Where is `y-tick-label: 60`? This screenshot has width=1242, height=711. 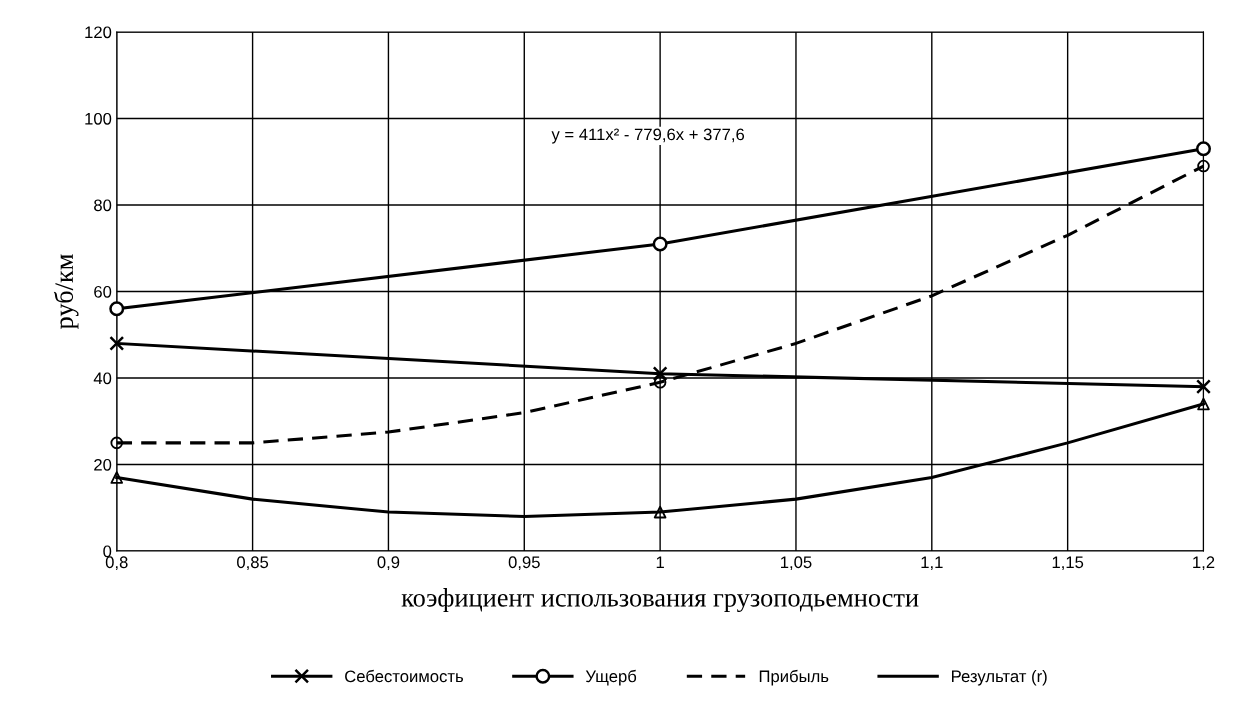
y-tick-label: 60 is located at coordinates (103, 291).